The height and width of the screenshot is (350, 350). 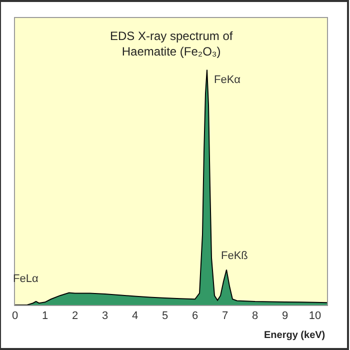 What do you see at coordinates (15, 316) in the screenshot?
I see `x-tick-label: 0` at bounding box center [15, 316].